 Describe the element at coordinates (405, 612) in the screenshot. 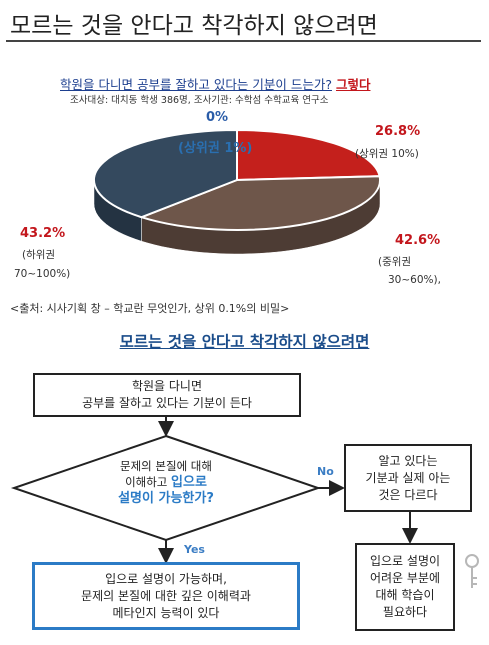

I see `study-line-4: 필요하다` at that location.